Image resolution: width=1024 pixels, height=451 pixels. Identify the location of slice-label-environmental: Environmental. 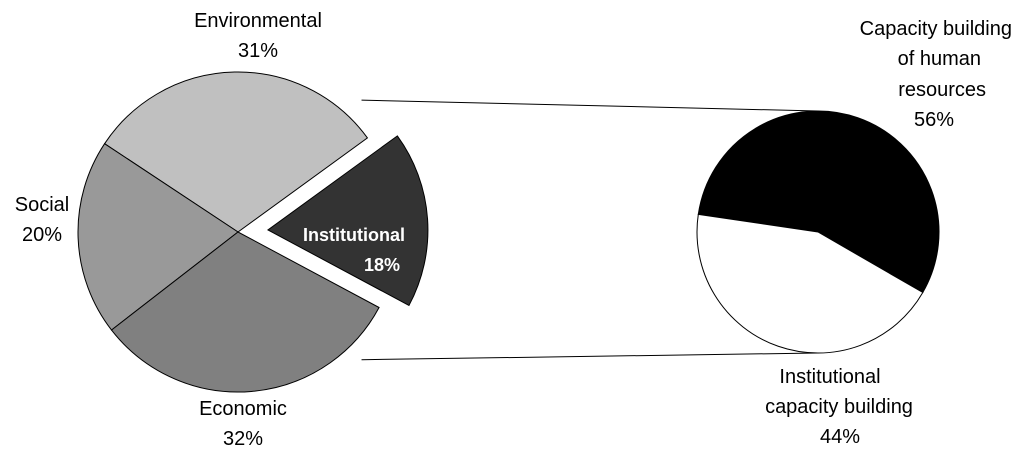
(258, 21).